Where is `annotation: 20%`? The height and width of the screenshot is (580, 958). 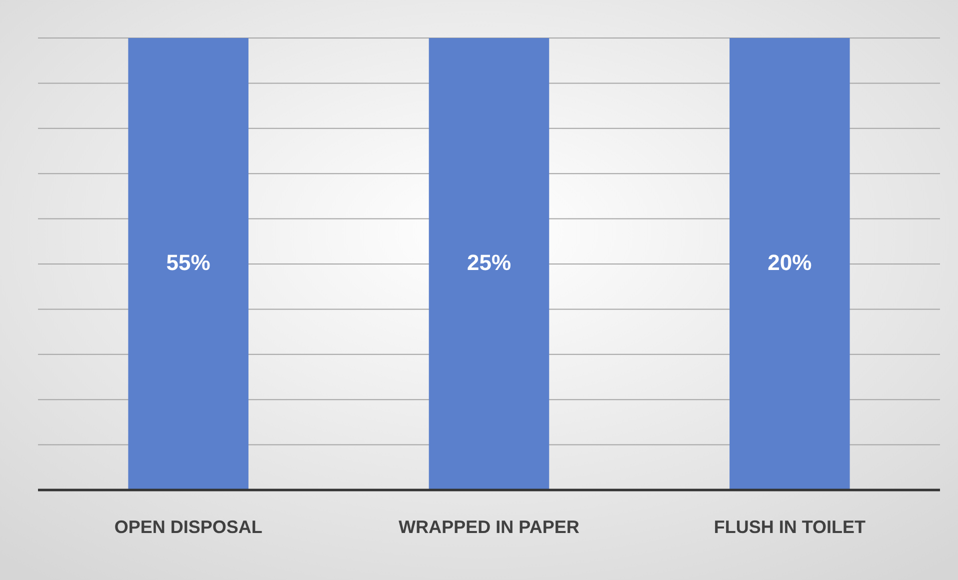
annotation: 20% is located at coordinates (790, 262).